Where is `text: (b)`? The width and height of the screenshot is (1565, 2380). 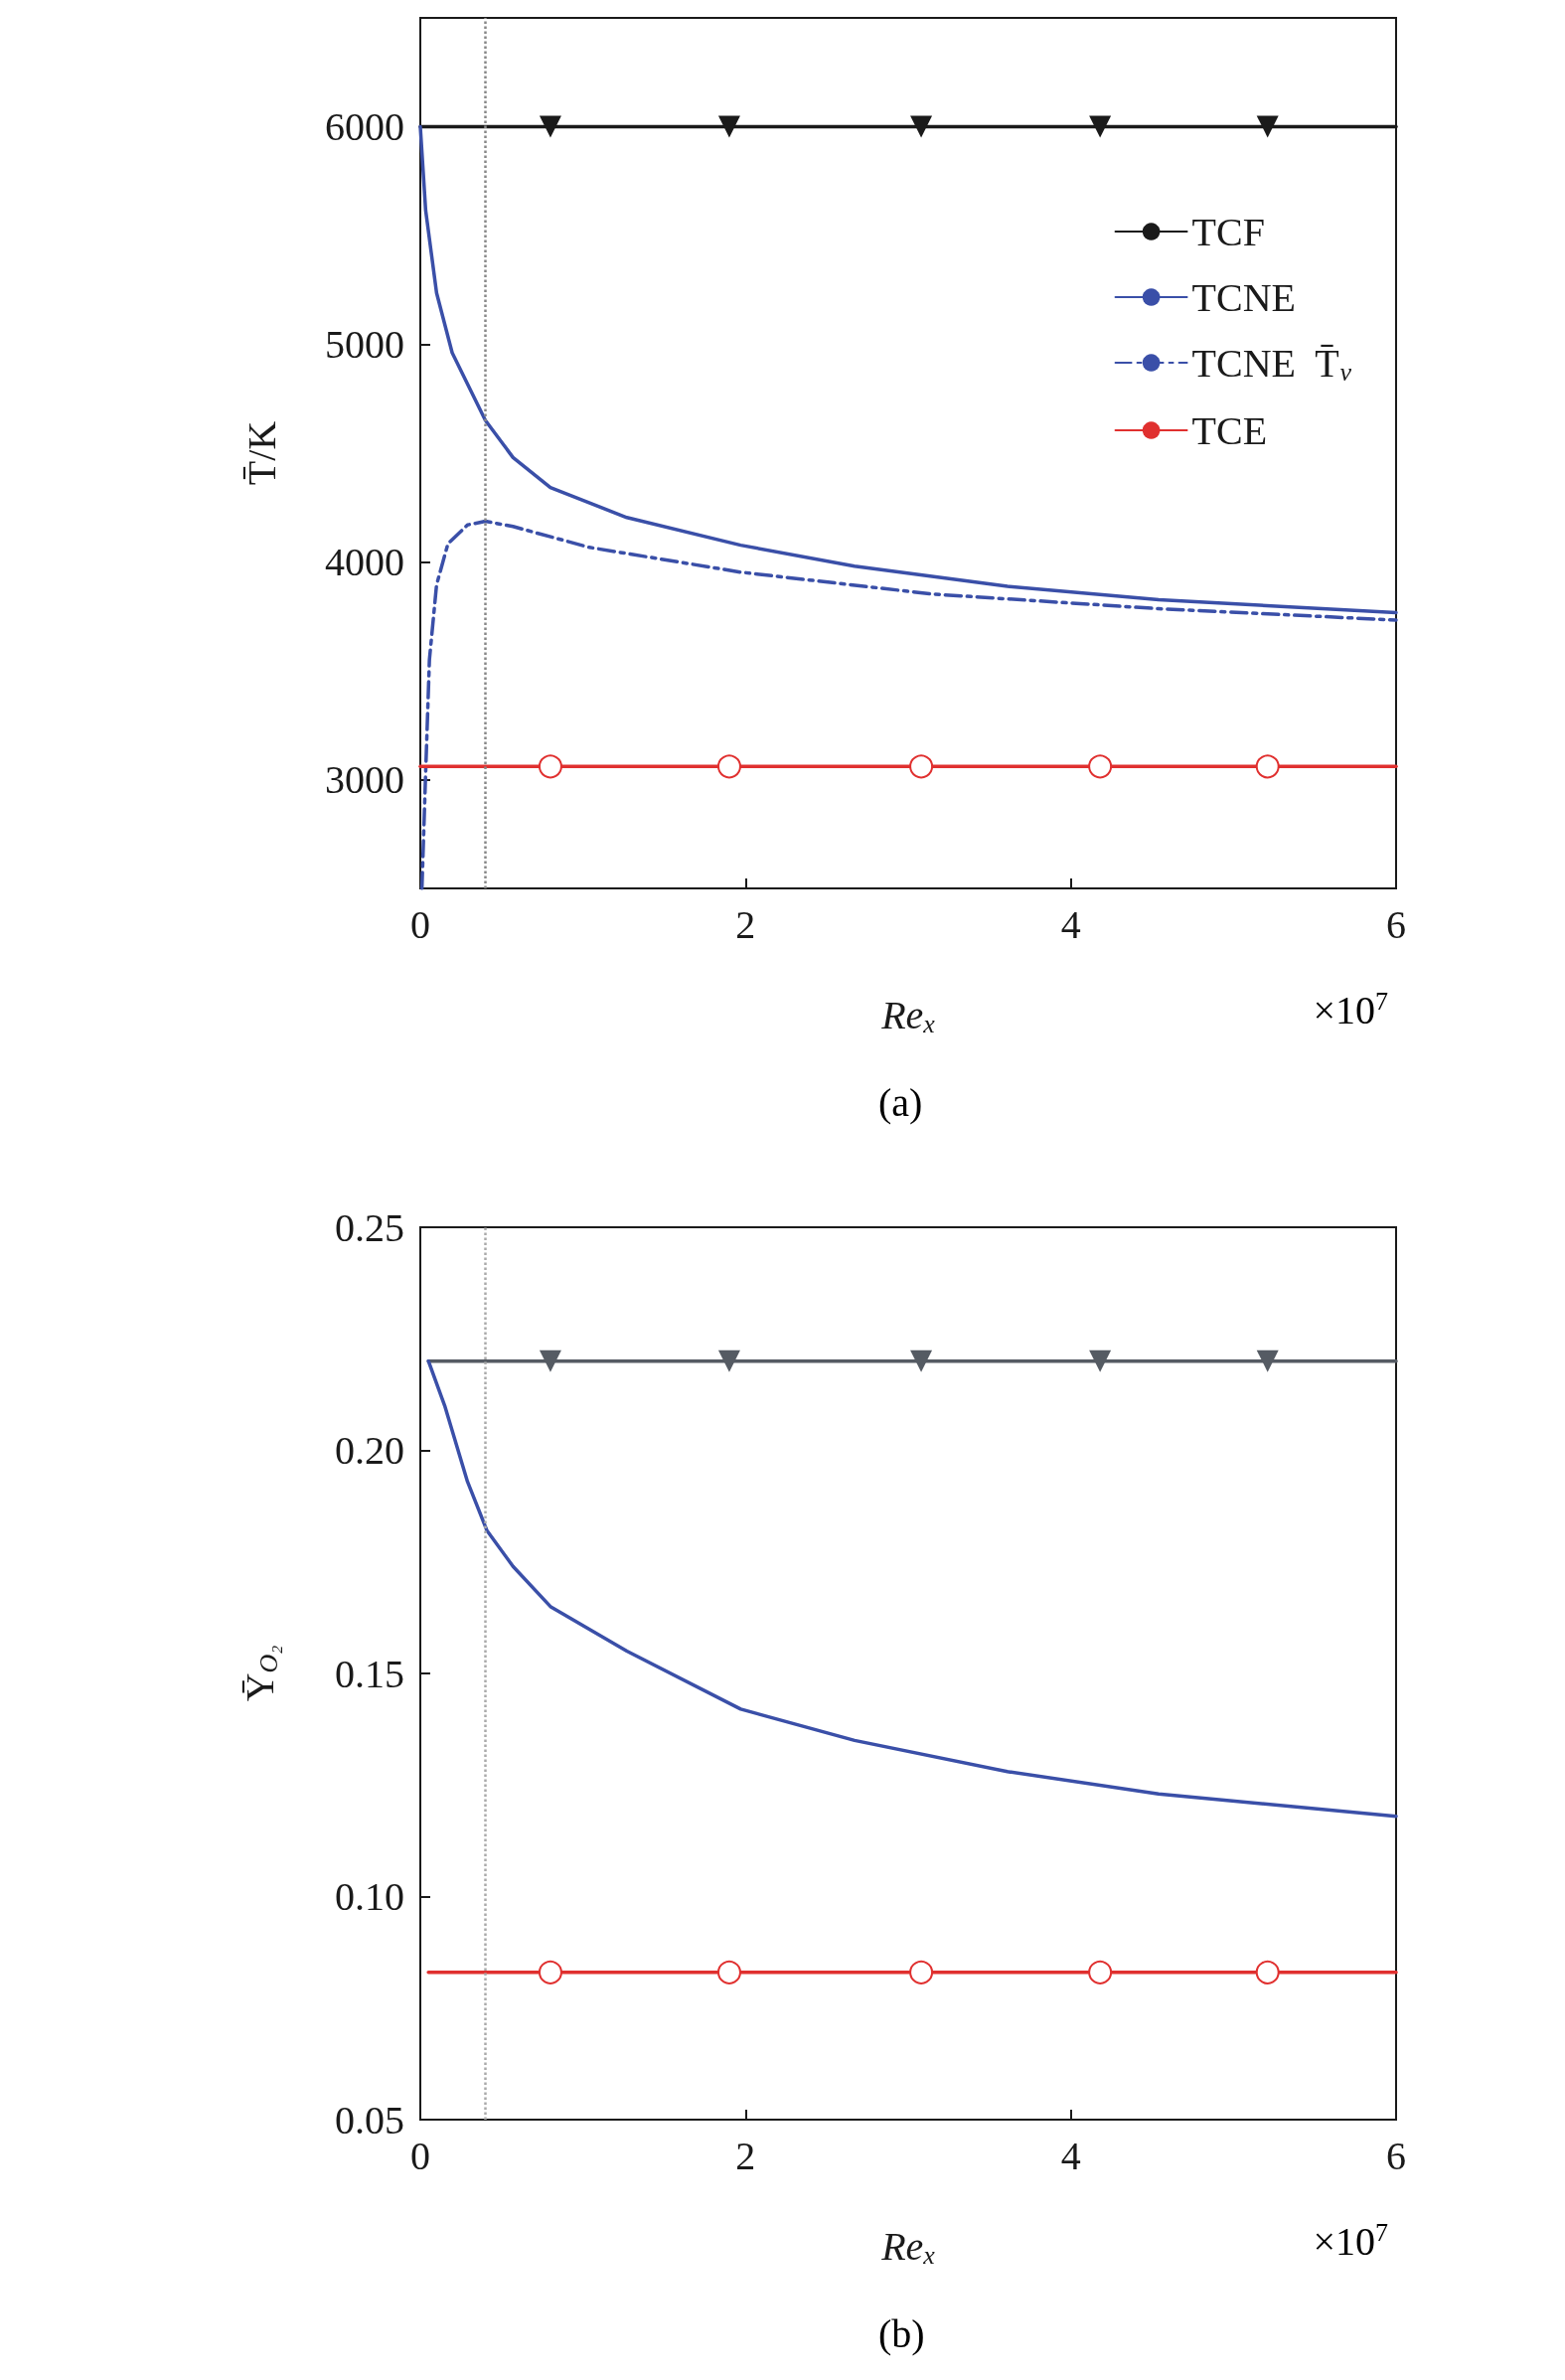
text: (b) is located at coordinates (902, 2333).